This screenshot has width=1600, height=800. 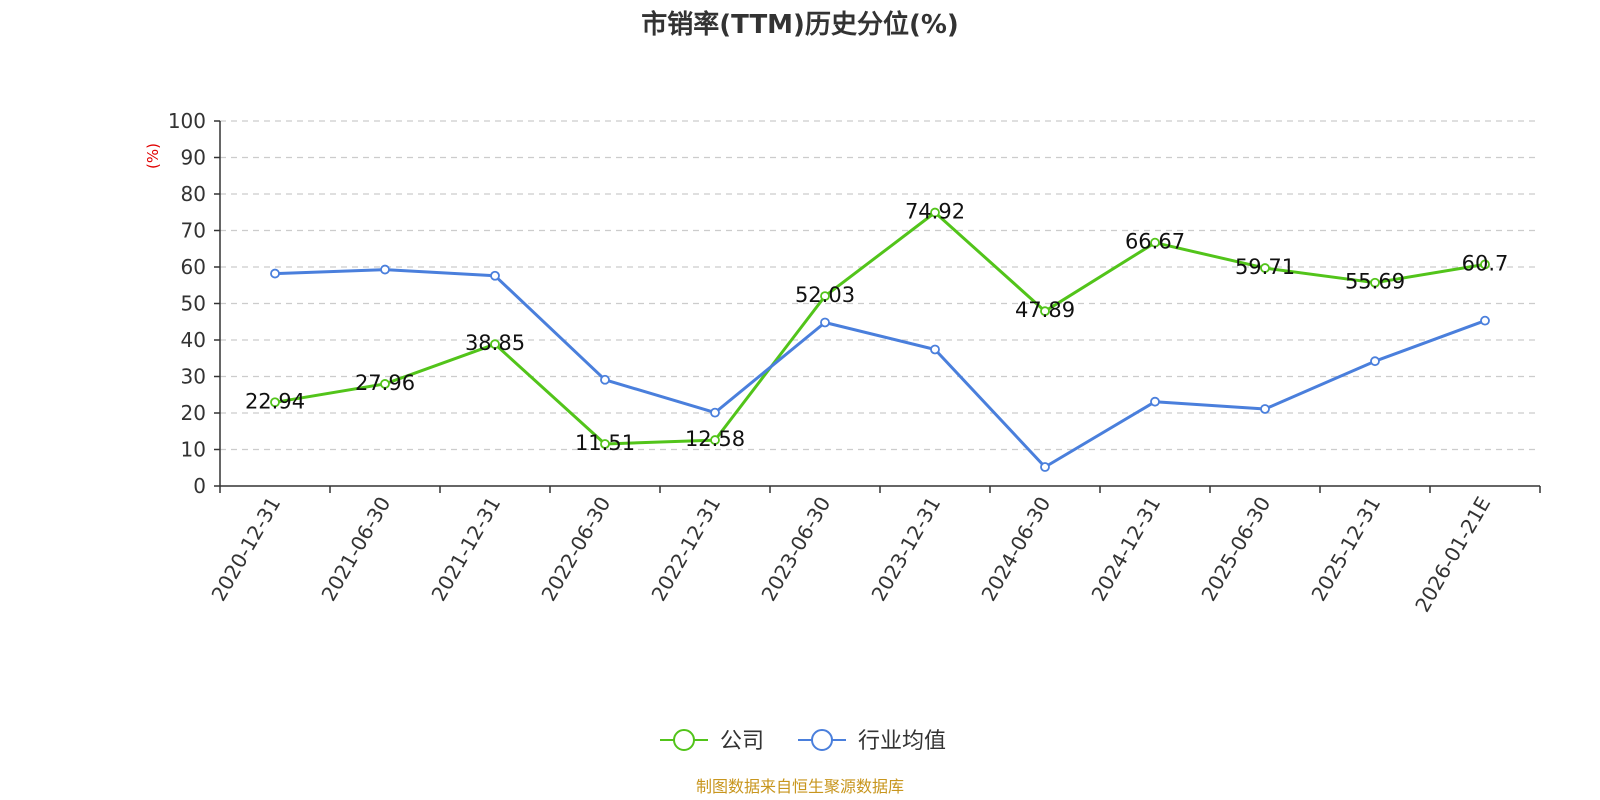 I want to click on x-tick-label: 2022-12-31, so click(x=685, y=549).